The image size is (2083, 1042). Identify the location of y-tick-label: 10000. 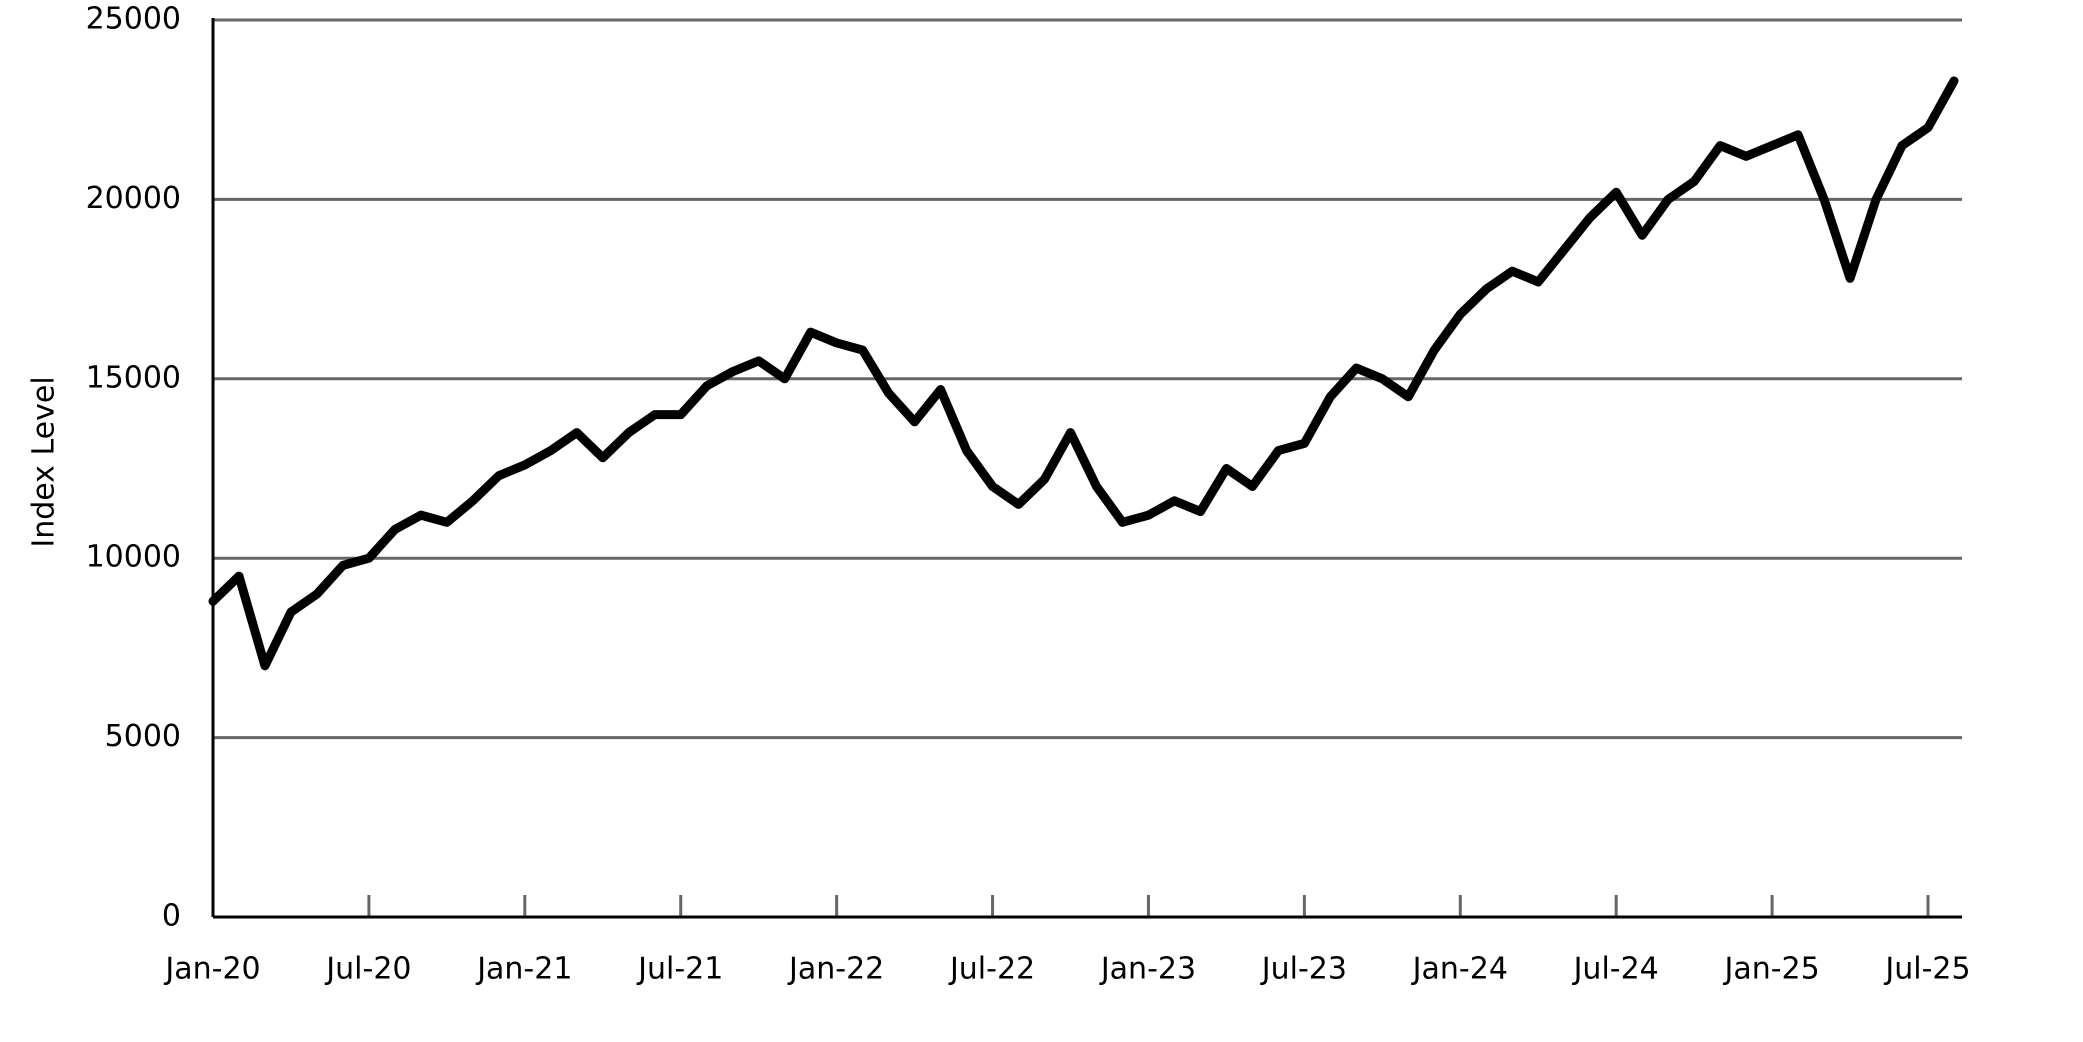
(133, 557).